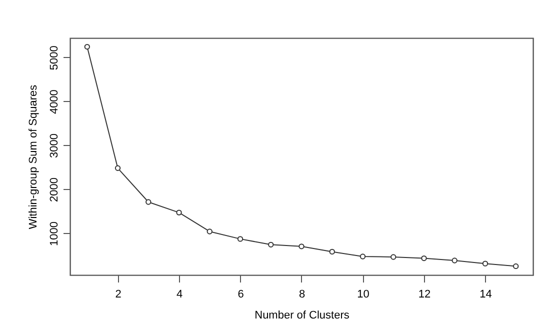 The height and width of the screenshot is (323, 559). Describe the element at coordinates (34, 157) in the screenshot. I see `y-axis-title: Within-group Sum of Squares` at that location.